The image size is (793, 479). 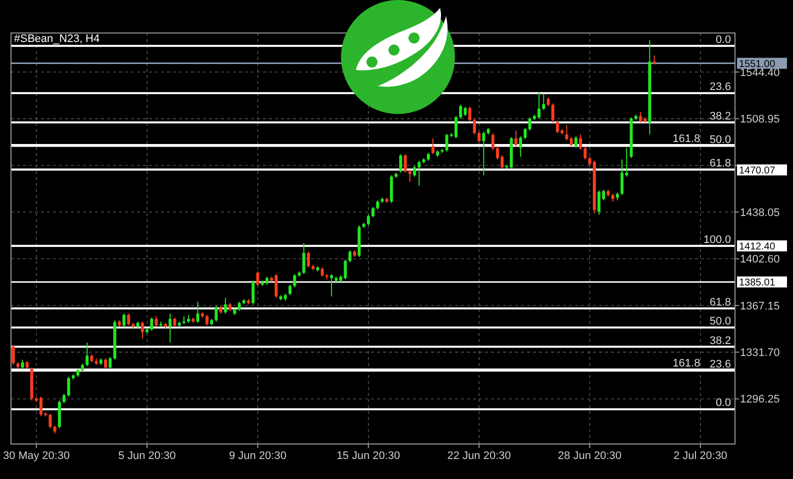 What do you see at coordinates (147, 456) in the screenshot?
I see `x-tick-label: 5 Jun 20:30` at bounding box center [147, 456].